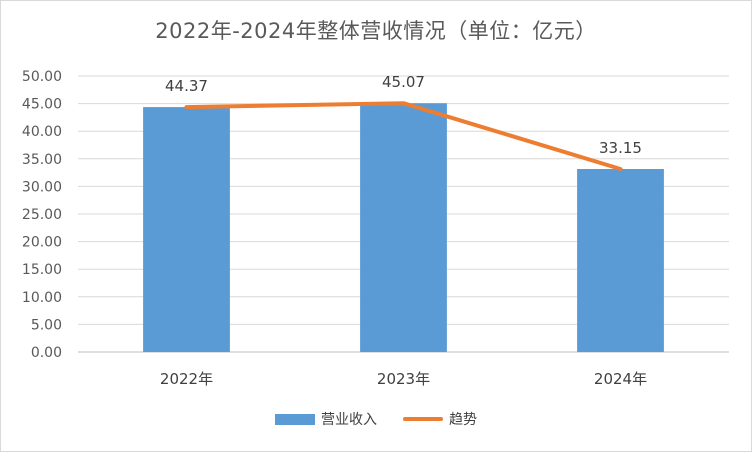 The image size is (752, 452). What do you see at coordinates (42, 187) in the screenshot?
I see `y-tick-label: 30.00` at bounding box center [42, 187].